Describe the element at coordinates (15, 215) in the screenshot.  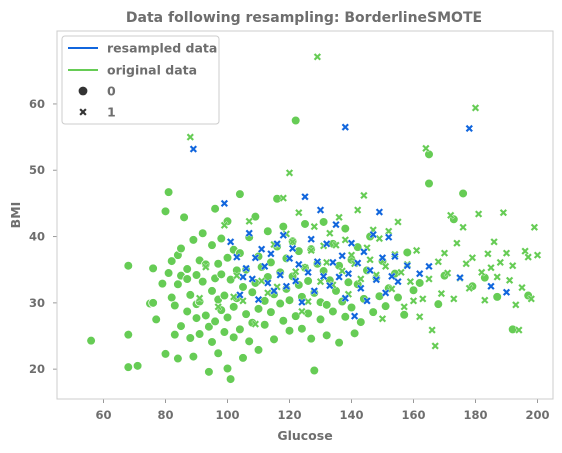
I see `y-axis-label: BMI` at that location.